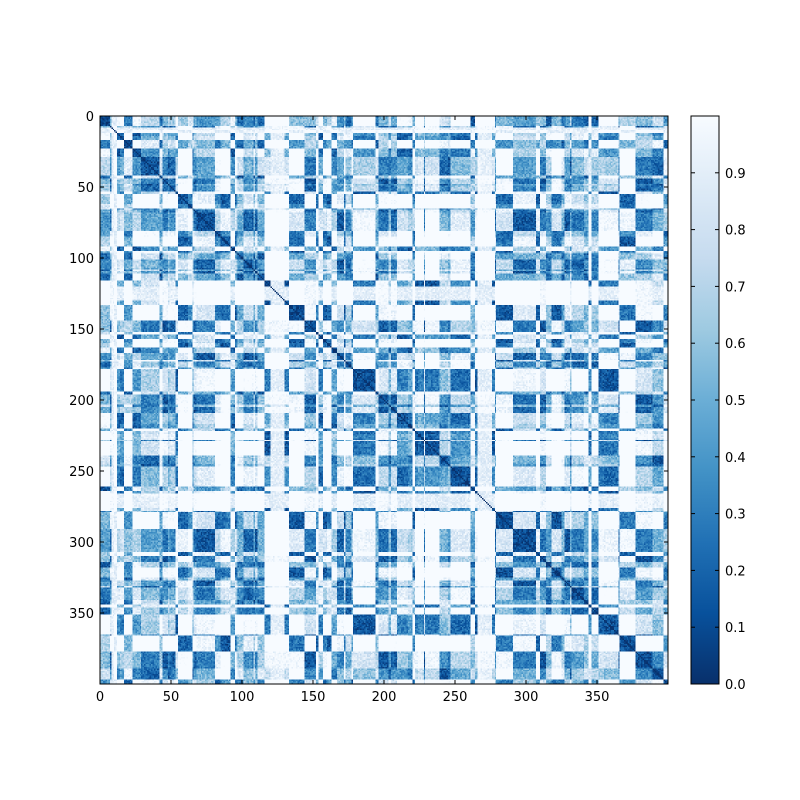  What do you see at coordinates (735, 231) in the screenshot?
I see `colorbar-tick-label: 0.8` at bounding box center [735, 231].